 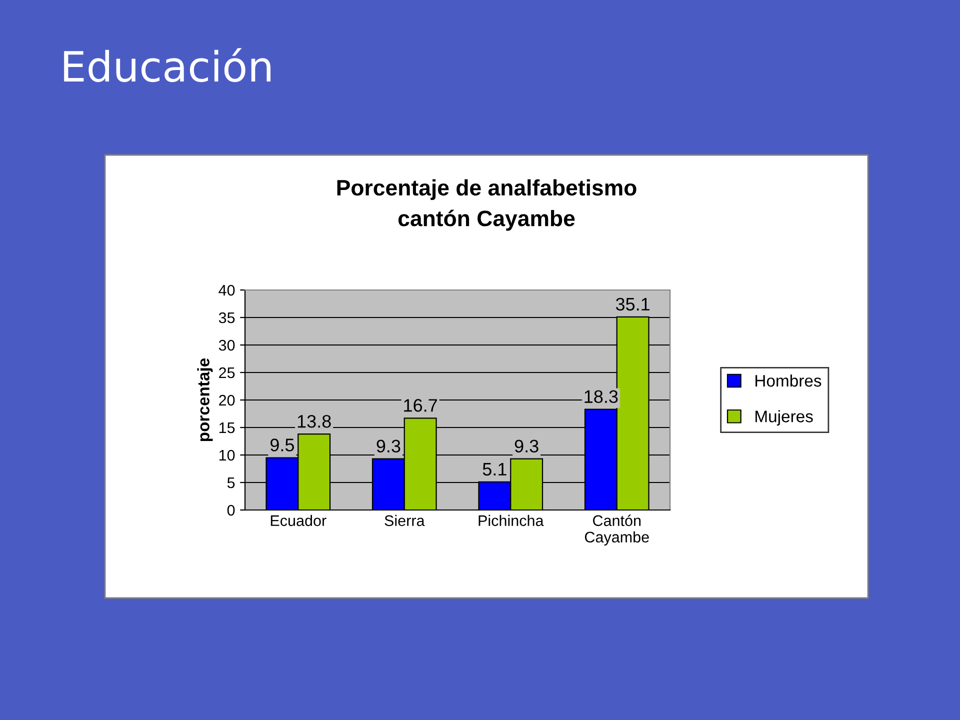 I want to click on data-label: 18.3, so click(x=601, y=397).